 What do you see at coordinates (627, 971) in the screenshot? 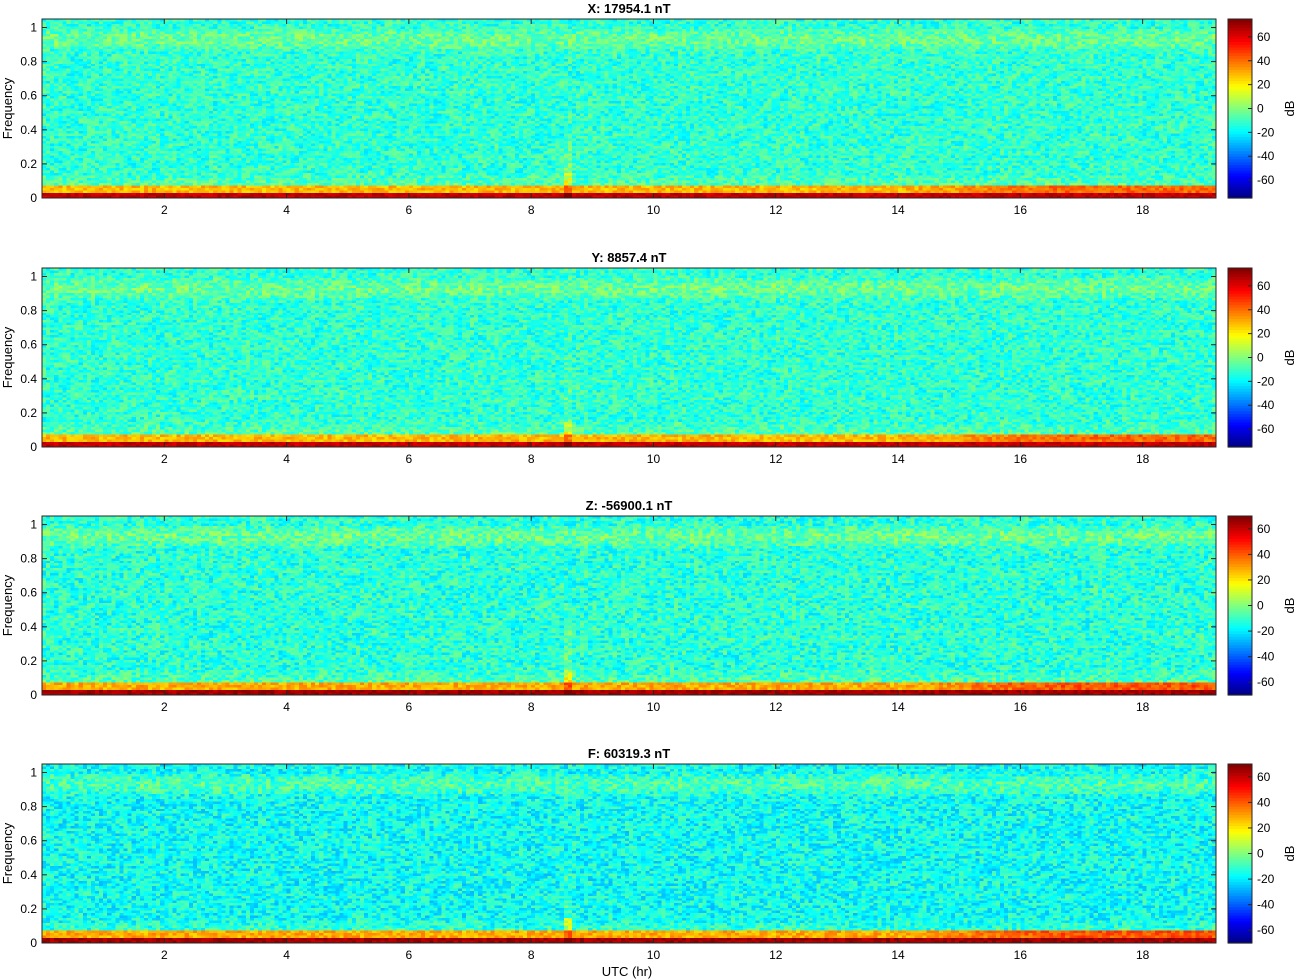
I see `figure-x-axis-label: UTC (hr)` at bounding box center [627, 971].